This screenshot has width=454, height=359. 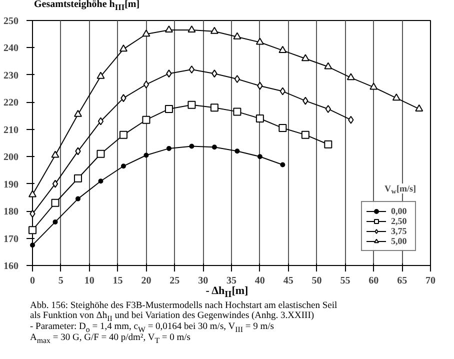 What do you see at coordinates (11, 76) in the screenshot?
I see `y-tick-label: 230` at bounding box center [11, 76].